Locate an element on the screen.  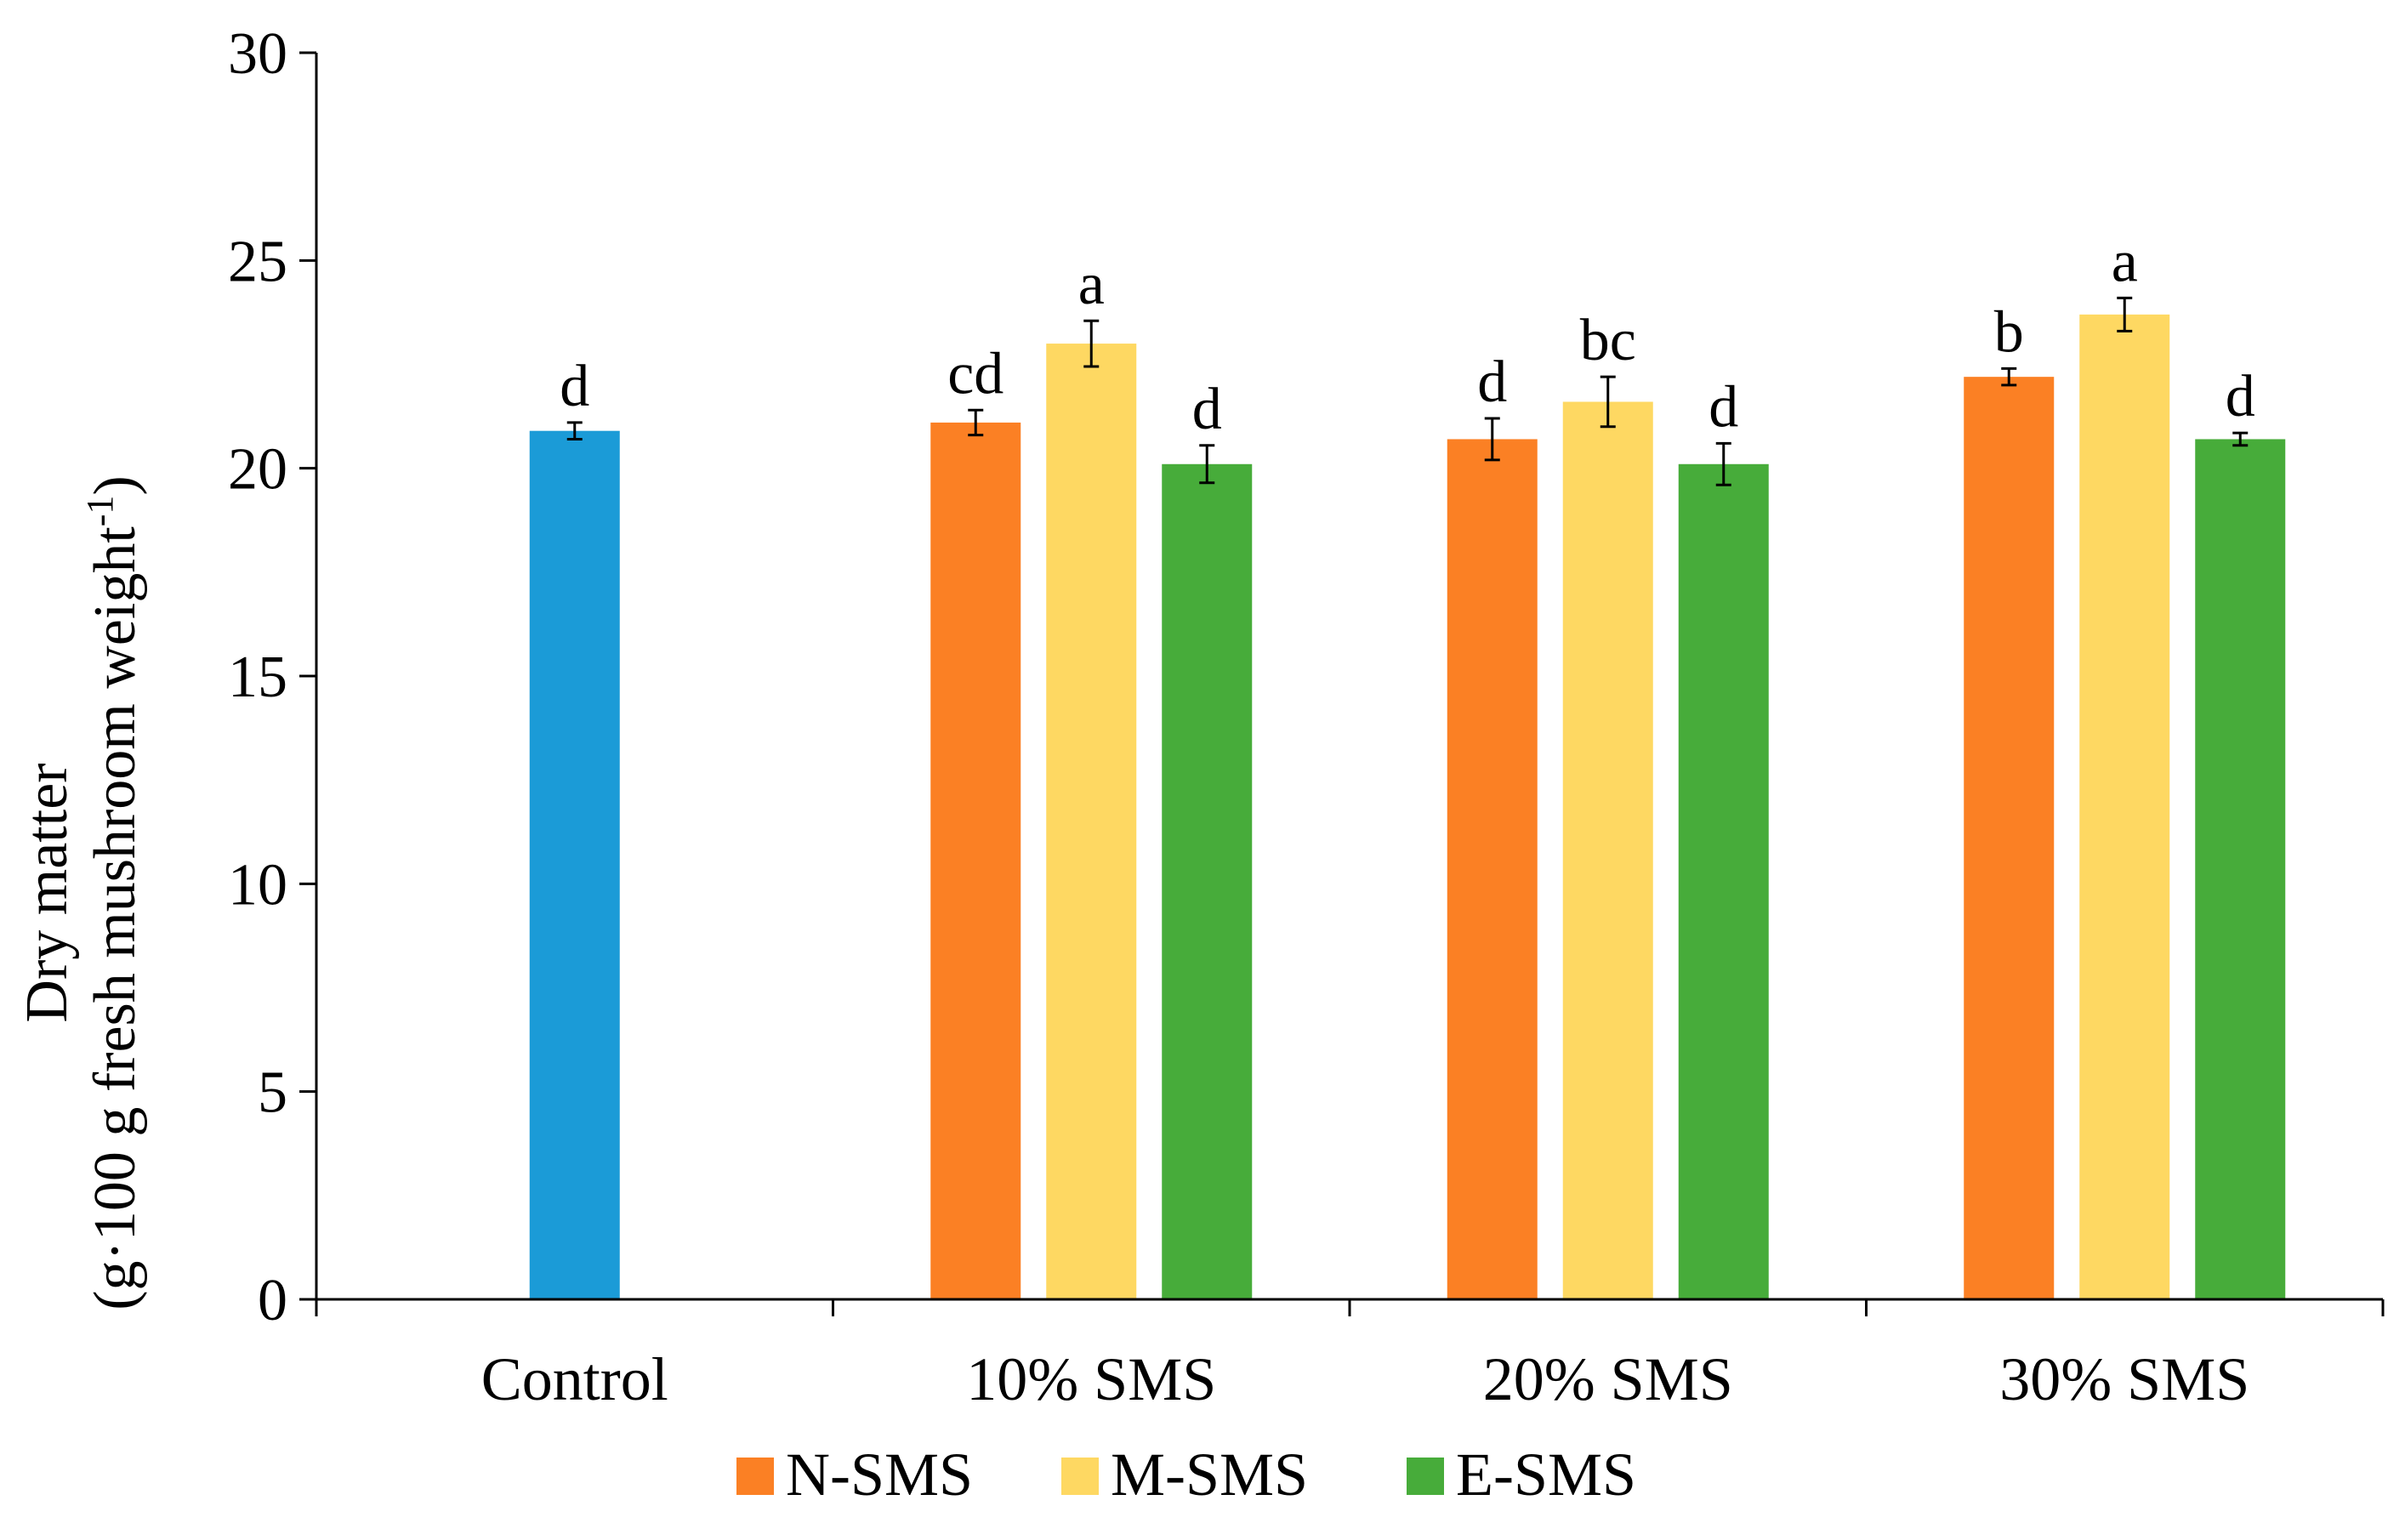
x-tick-label: 10% SMS is located at coordinates (1091, 1379).